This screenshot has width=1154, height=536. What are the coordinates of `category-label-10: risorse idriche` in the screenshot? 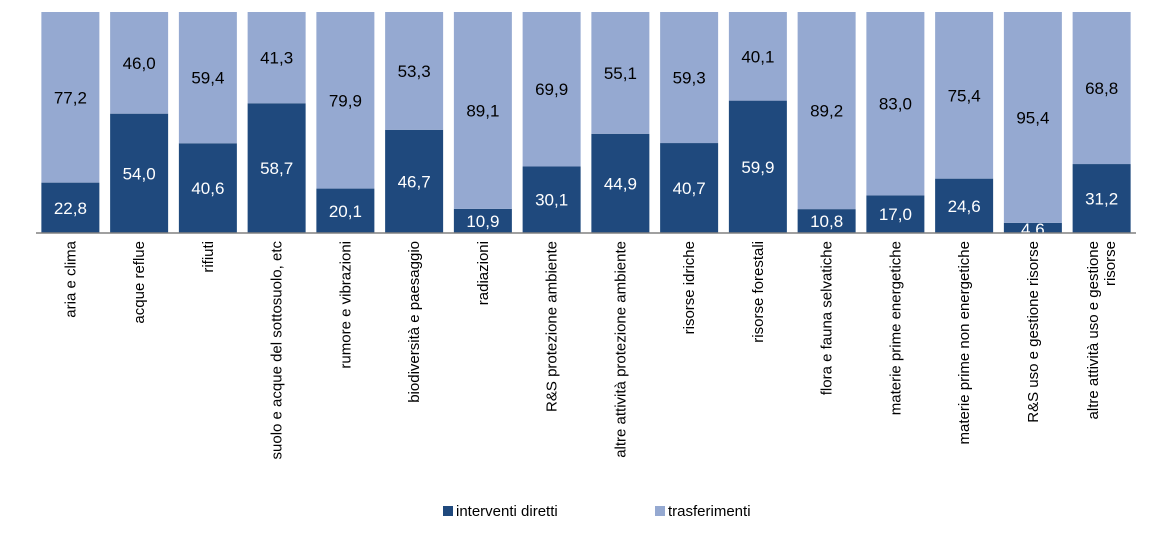 It's located at (689, 287).